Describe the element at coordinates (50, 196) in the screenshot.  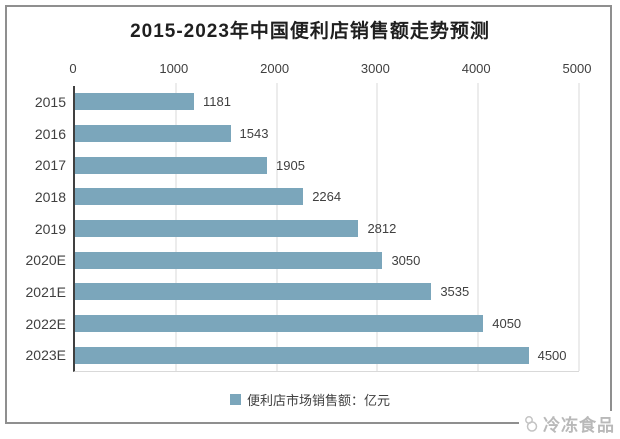
I see `category-label: 2018` at that location.